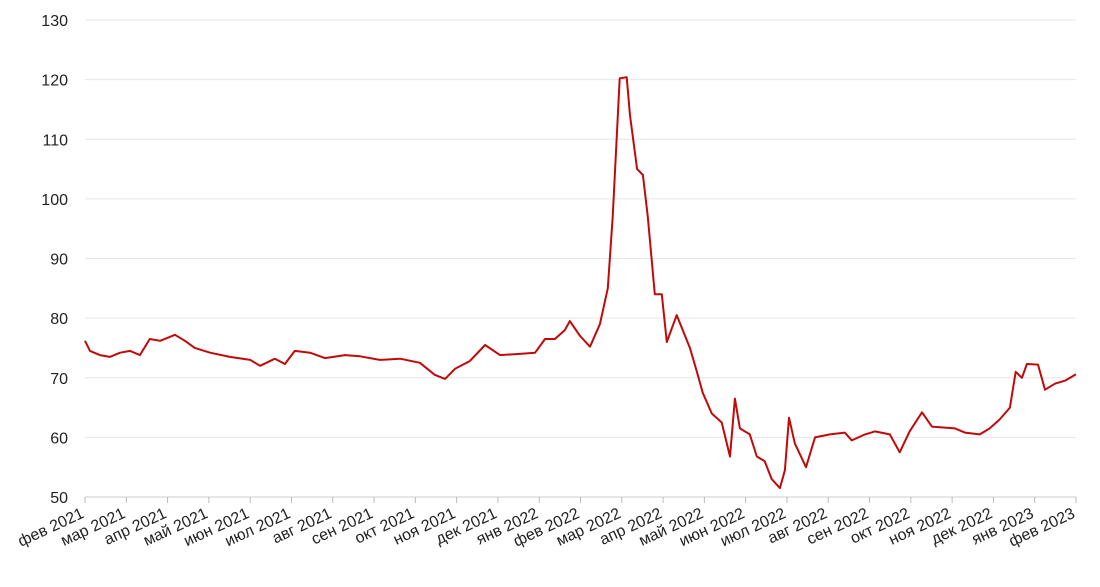 This screenshot has height=587, width=1100. Describe the element at coordinates (59, 260) in the screenshot. I see `y-tick-label: 90` at that location.